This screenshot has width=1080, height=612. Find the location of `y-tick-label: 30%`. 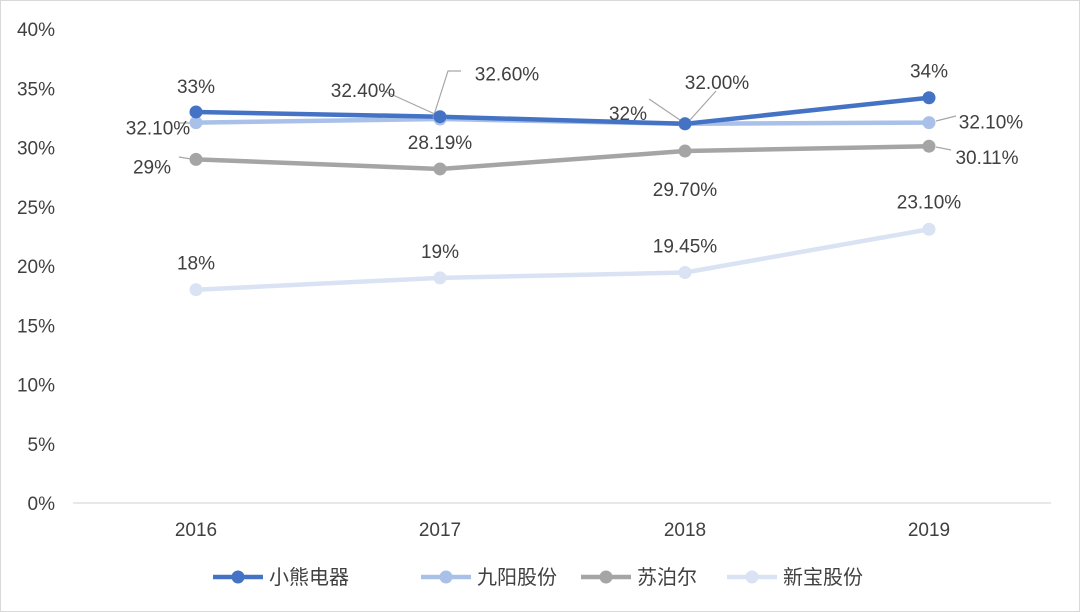

y-tick-label: 30% is located at coordinates (36, 149).